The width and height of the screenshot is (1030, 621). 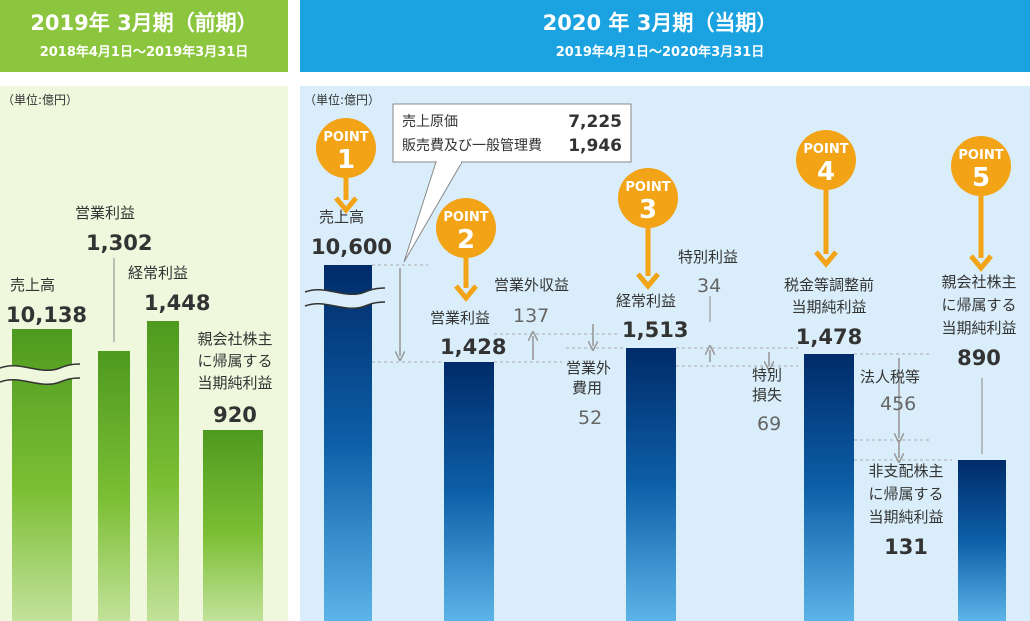 I want to click on prev-unit: （単位:億円）, so click(x=40, y=99).